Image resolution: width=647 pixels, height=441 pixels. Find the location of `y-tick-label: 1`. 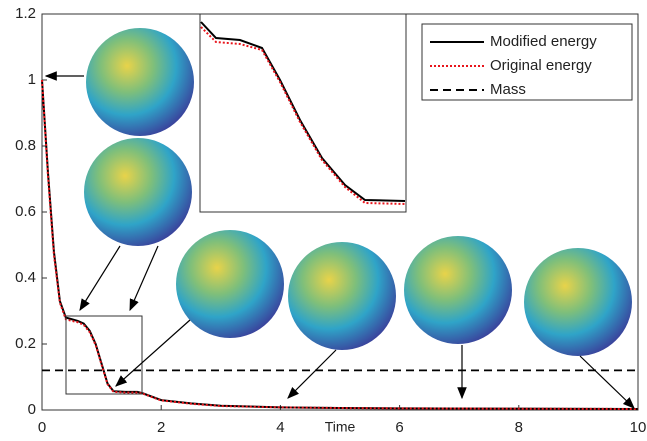

y-tick-label: 1 is located at coordinates (32, 79).